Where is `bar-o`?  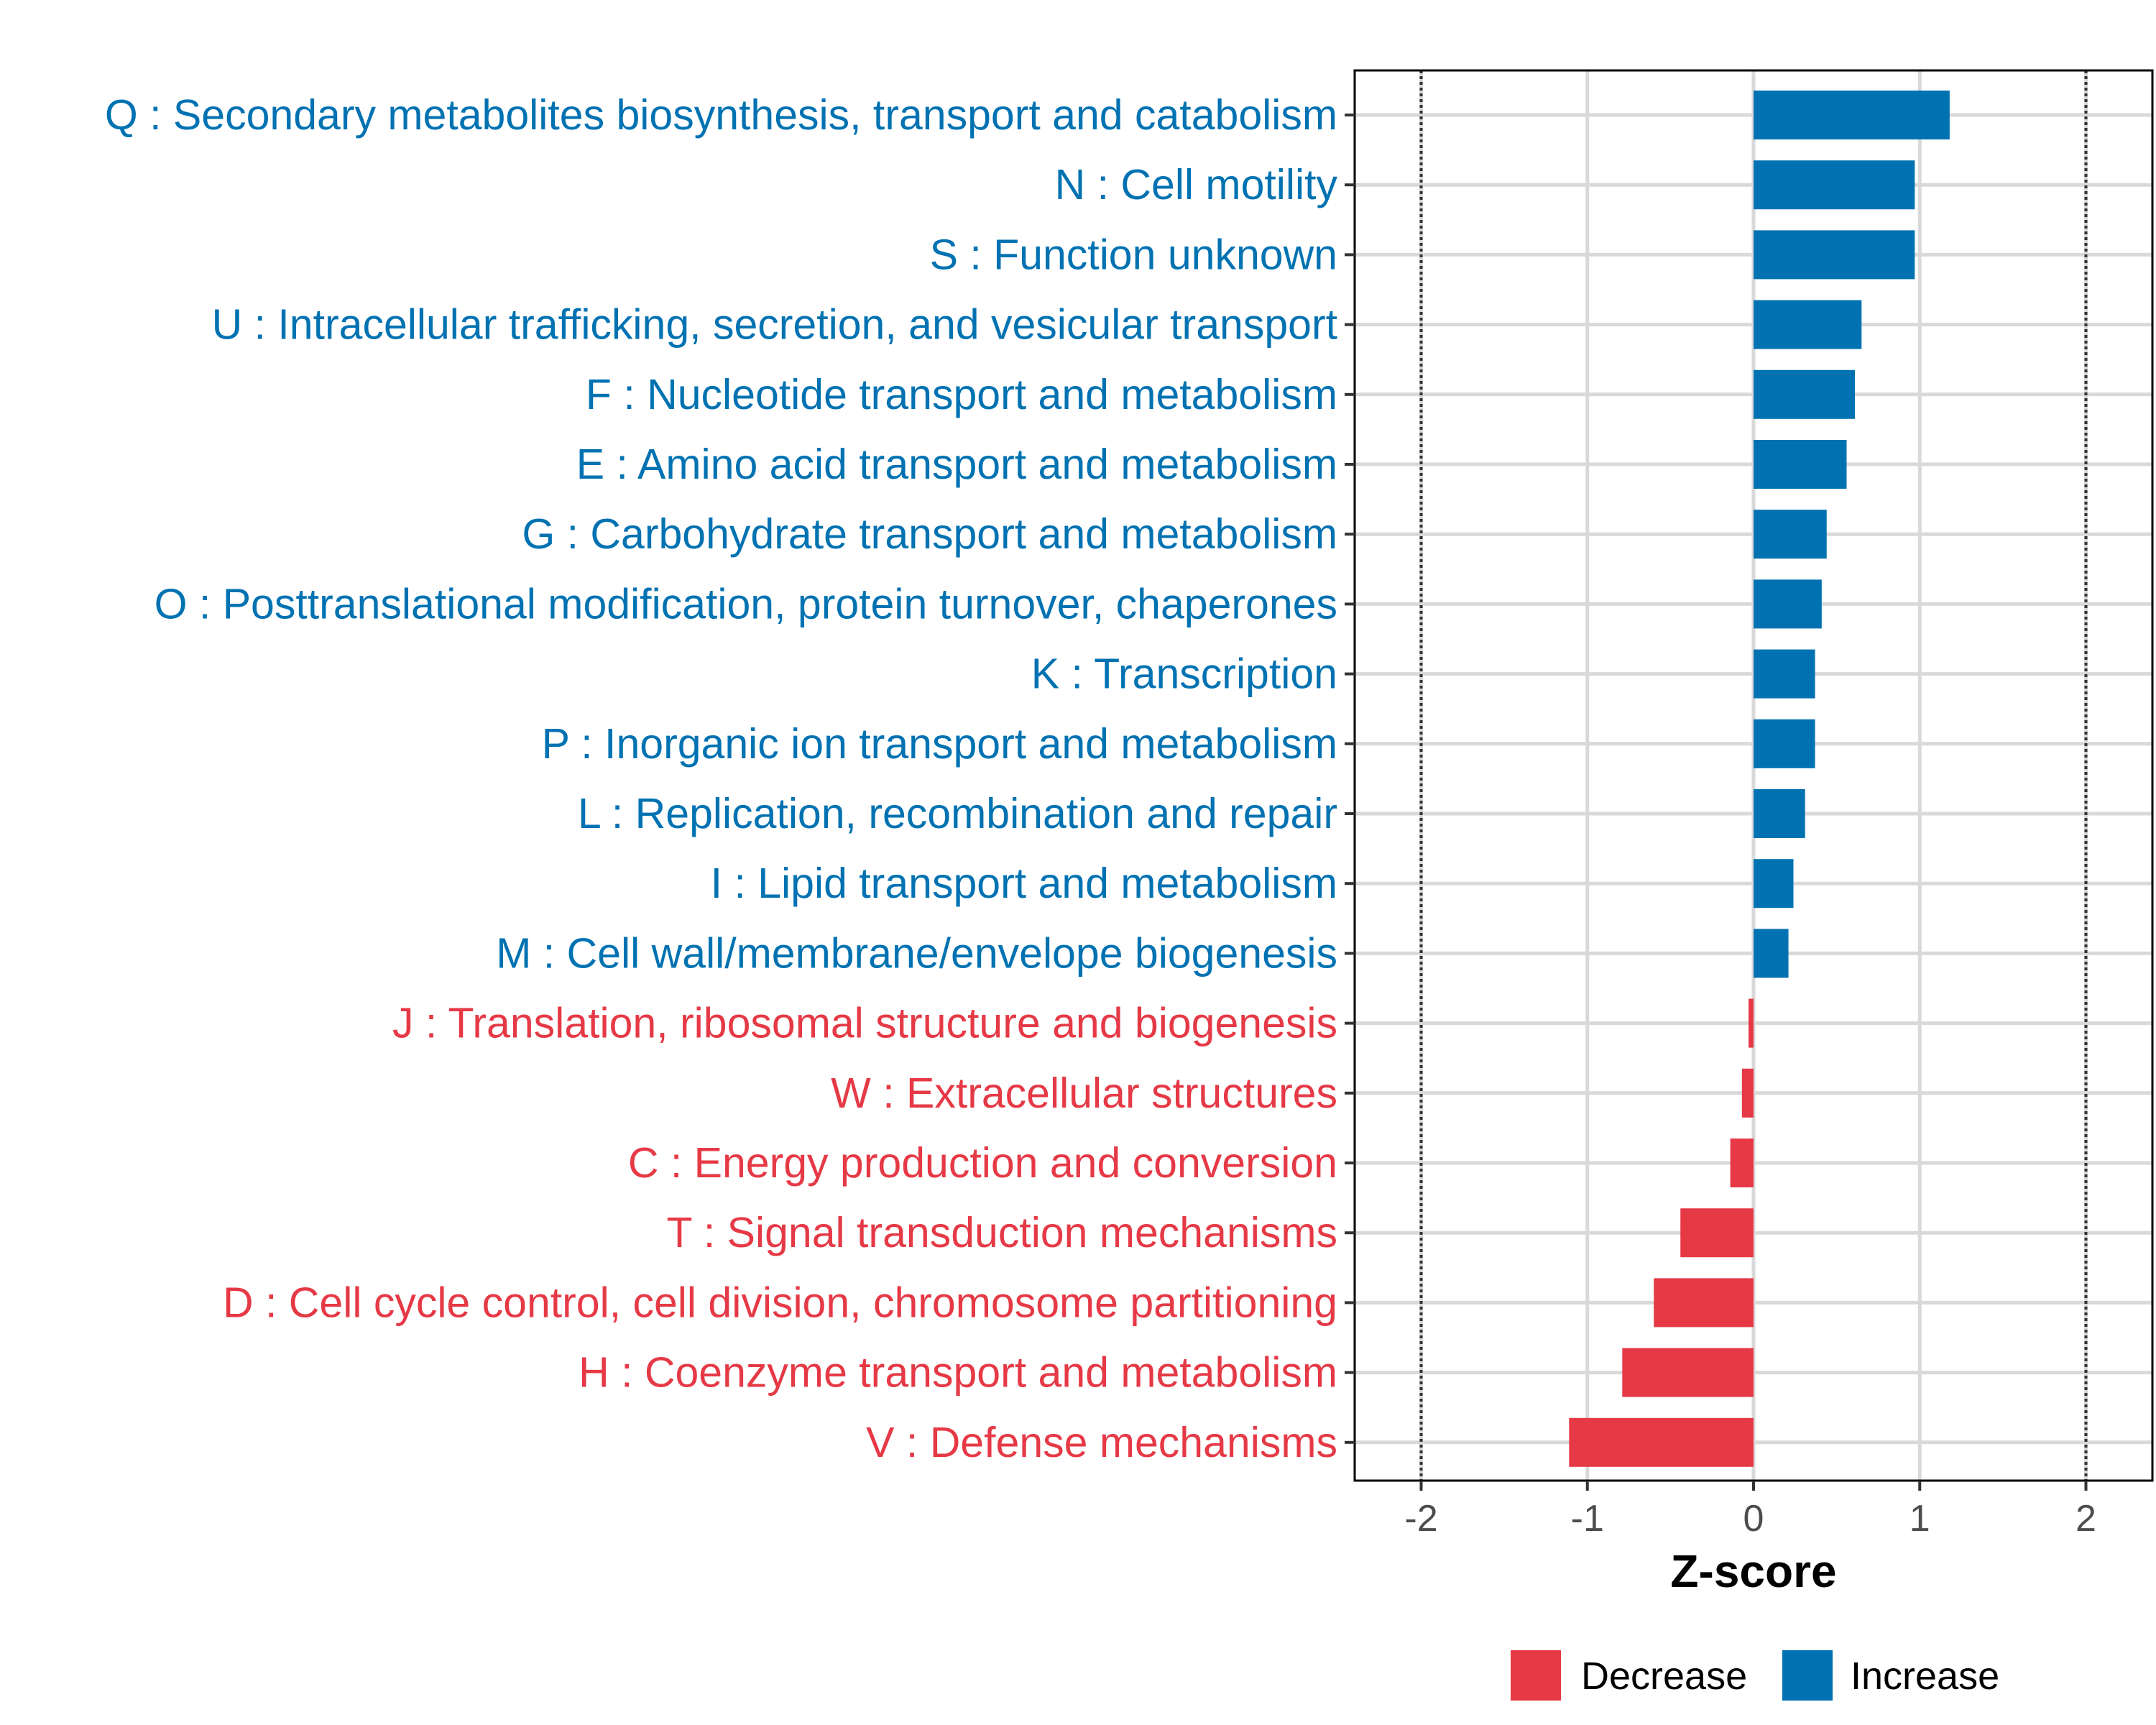
bar-o is located at coordinates (1788, 604).